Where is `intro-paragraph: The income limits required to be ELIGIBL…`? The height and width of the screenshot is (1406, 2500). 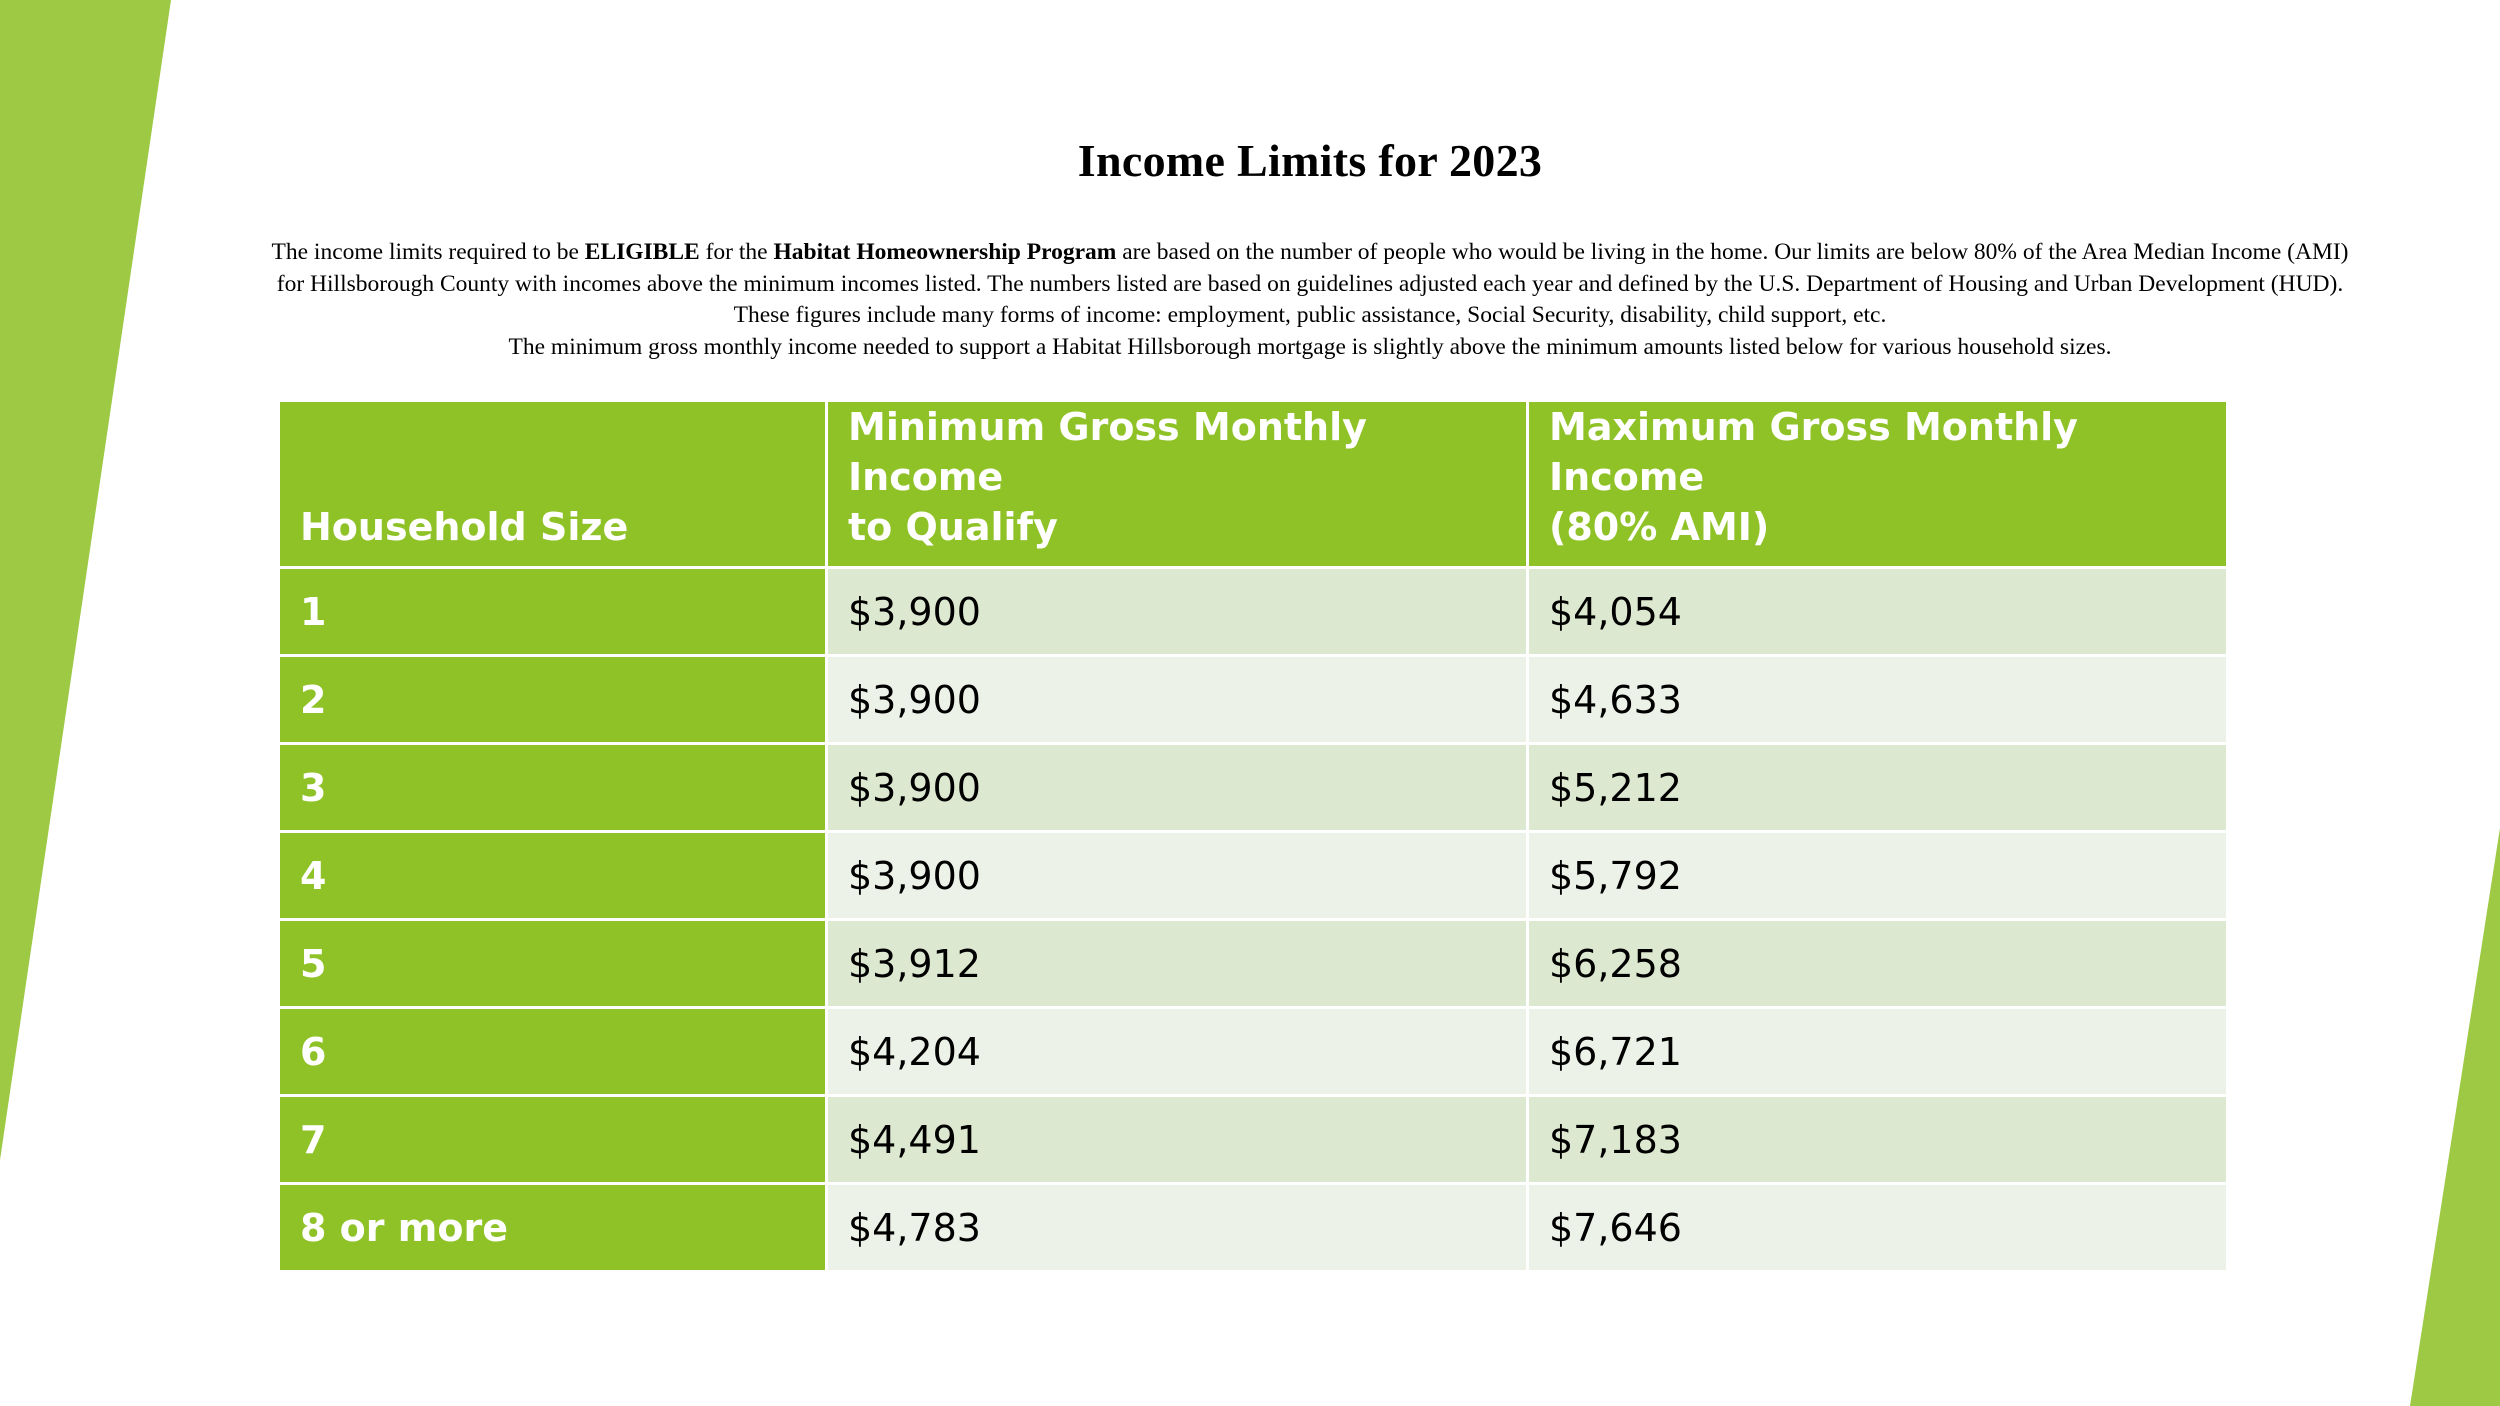 intro-paragraph: The income limits required to be ELIGIBL… is located at coordinates (1310, 300).